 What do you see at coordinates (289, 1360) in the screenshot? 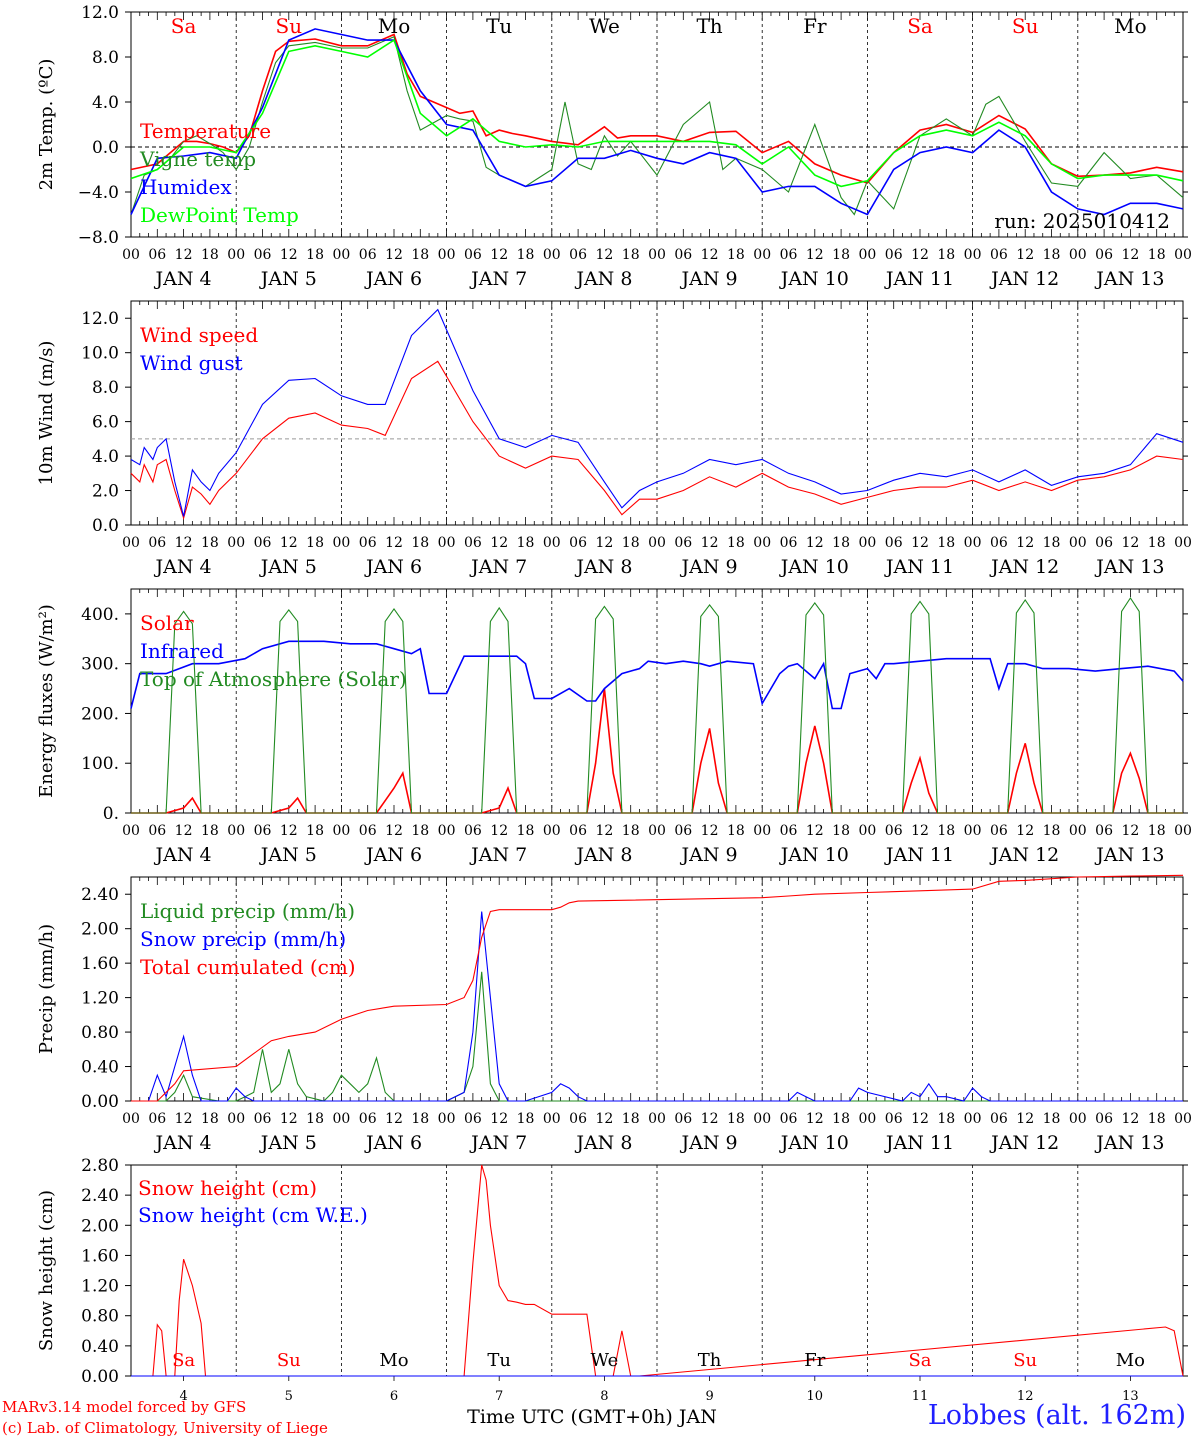
I see `weekday-label: Su` at bounding box center [289, 1360].